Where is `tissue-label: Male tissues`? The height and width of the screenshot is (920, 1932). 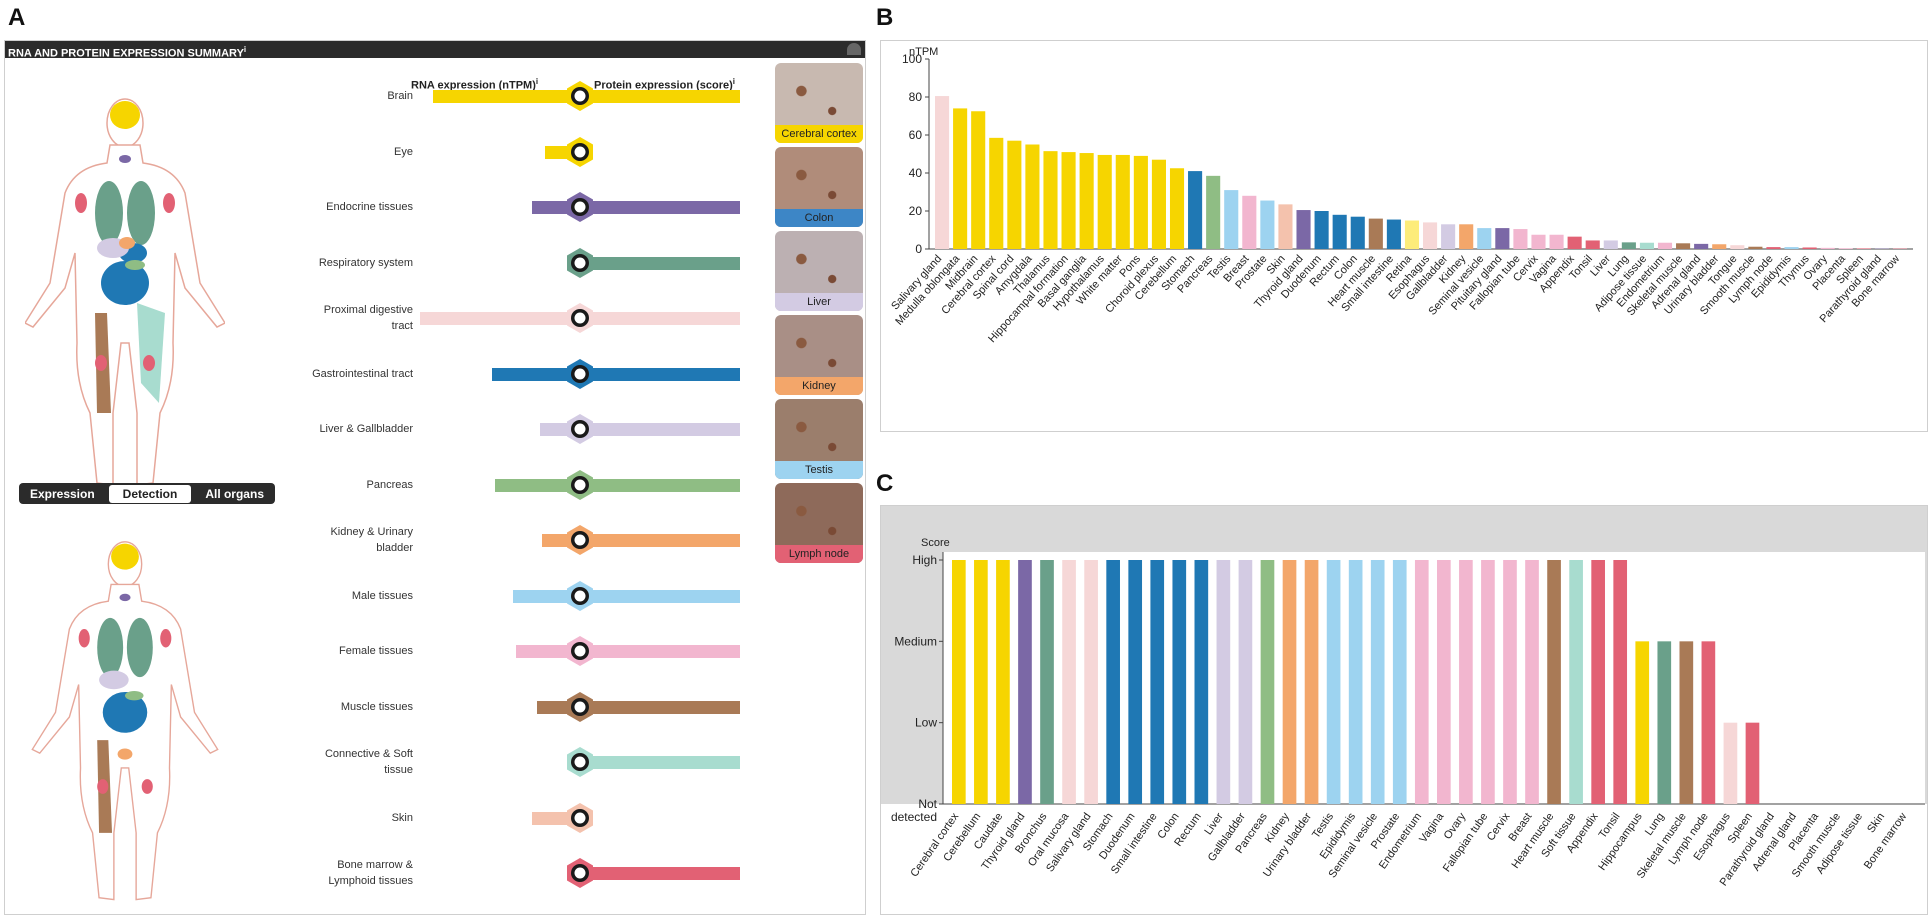 tissue-label: Male tissues is located at coordinates (333, 596).